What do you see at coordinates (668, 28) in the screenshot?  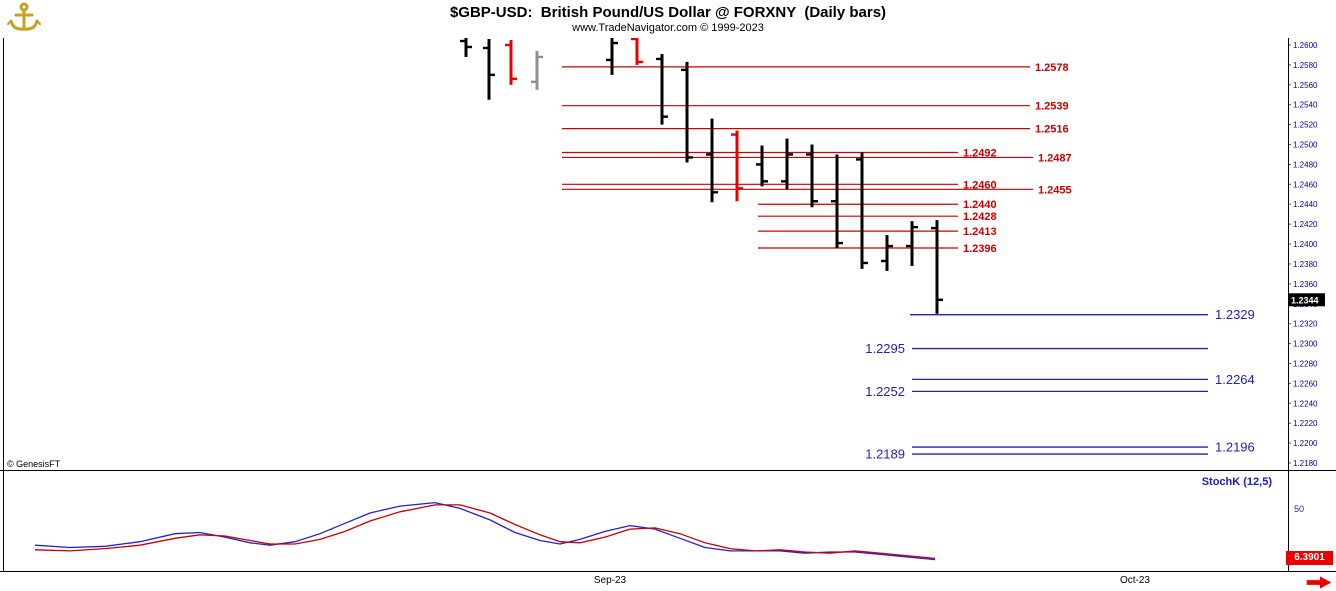 I see `chart-subtitle: www.TradeNavigator.com © 1999-2023` at bounding box center [668, 28].